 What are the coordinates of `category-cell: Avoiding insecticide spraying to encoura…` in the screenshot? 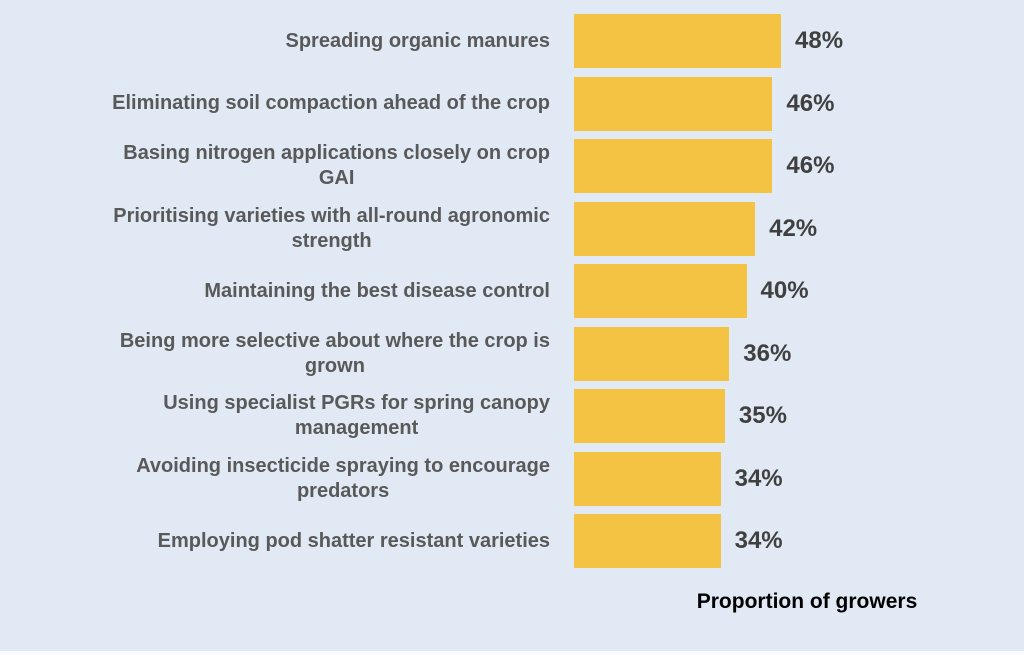 It's located at (287, 479).